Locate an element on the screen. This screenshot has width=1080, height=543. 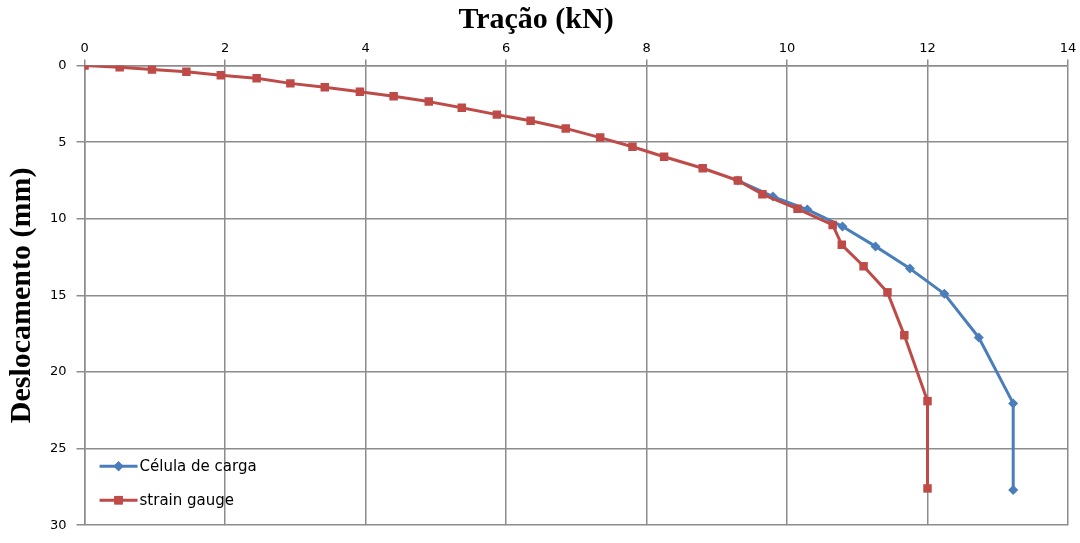
x-tick-label: 12 is located at coordinates (927, 48).